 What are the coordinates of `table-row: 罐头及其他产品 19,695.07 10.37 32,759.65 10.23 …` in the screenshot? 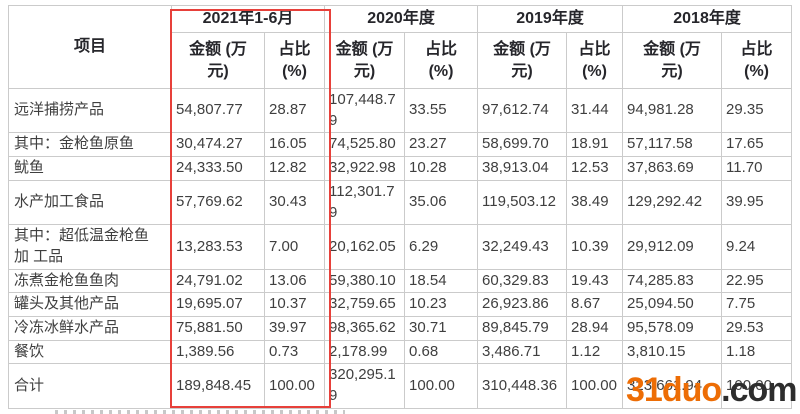 It's located at (400, 304).